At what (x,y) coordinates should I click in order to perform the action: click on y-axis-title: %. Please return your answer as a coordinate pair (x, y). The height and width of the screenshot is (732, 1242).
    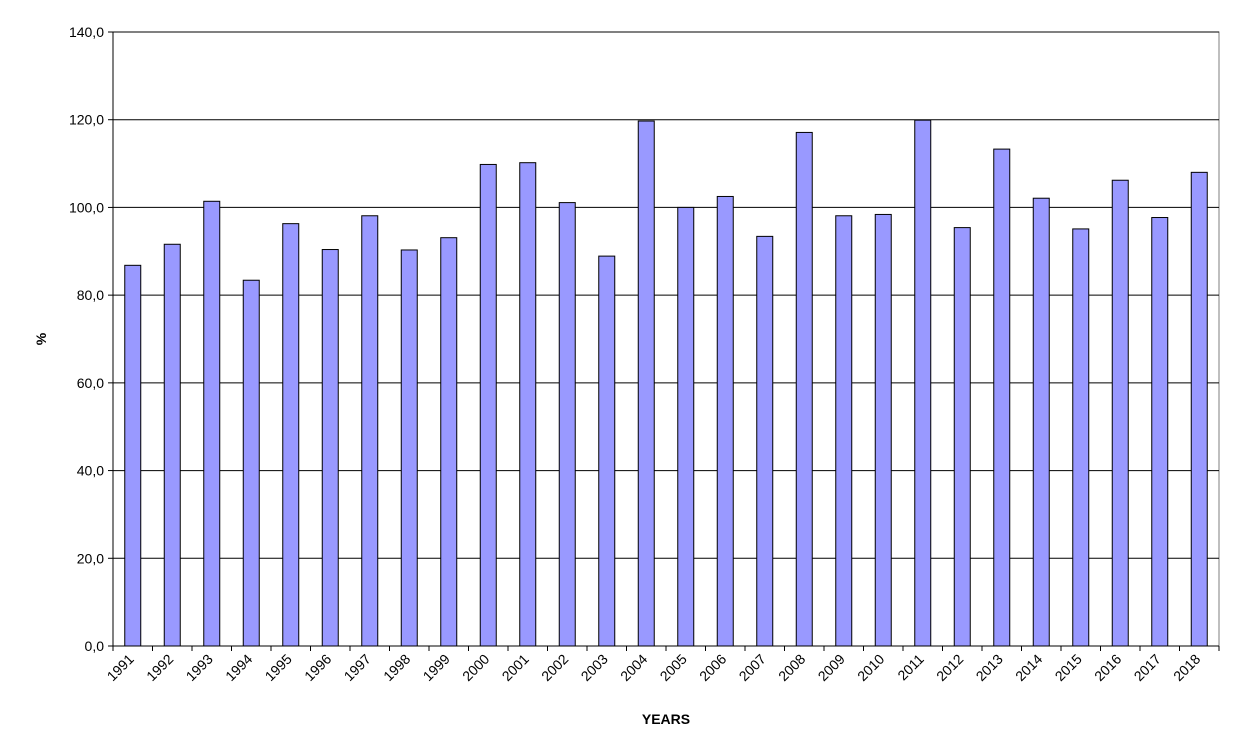
    Looking at the image, I should click on (41, 338).